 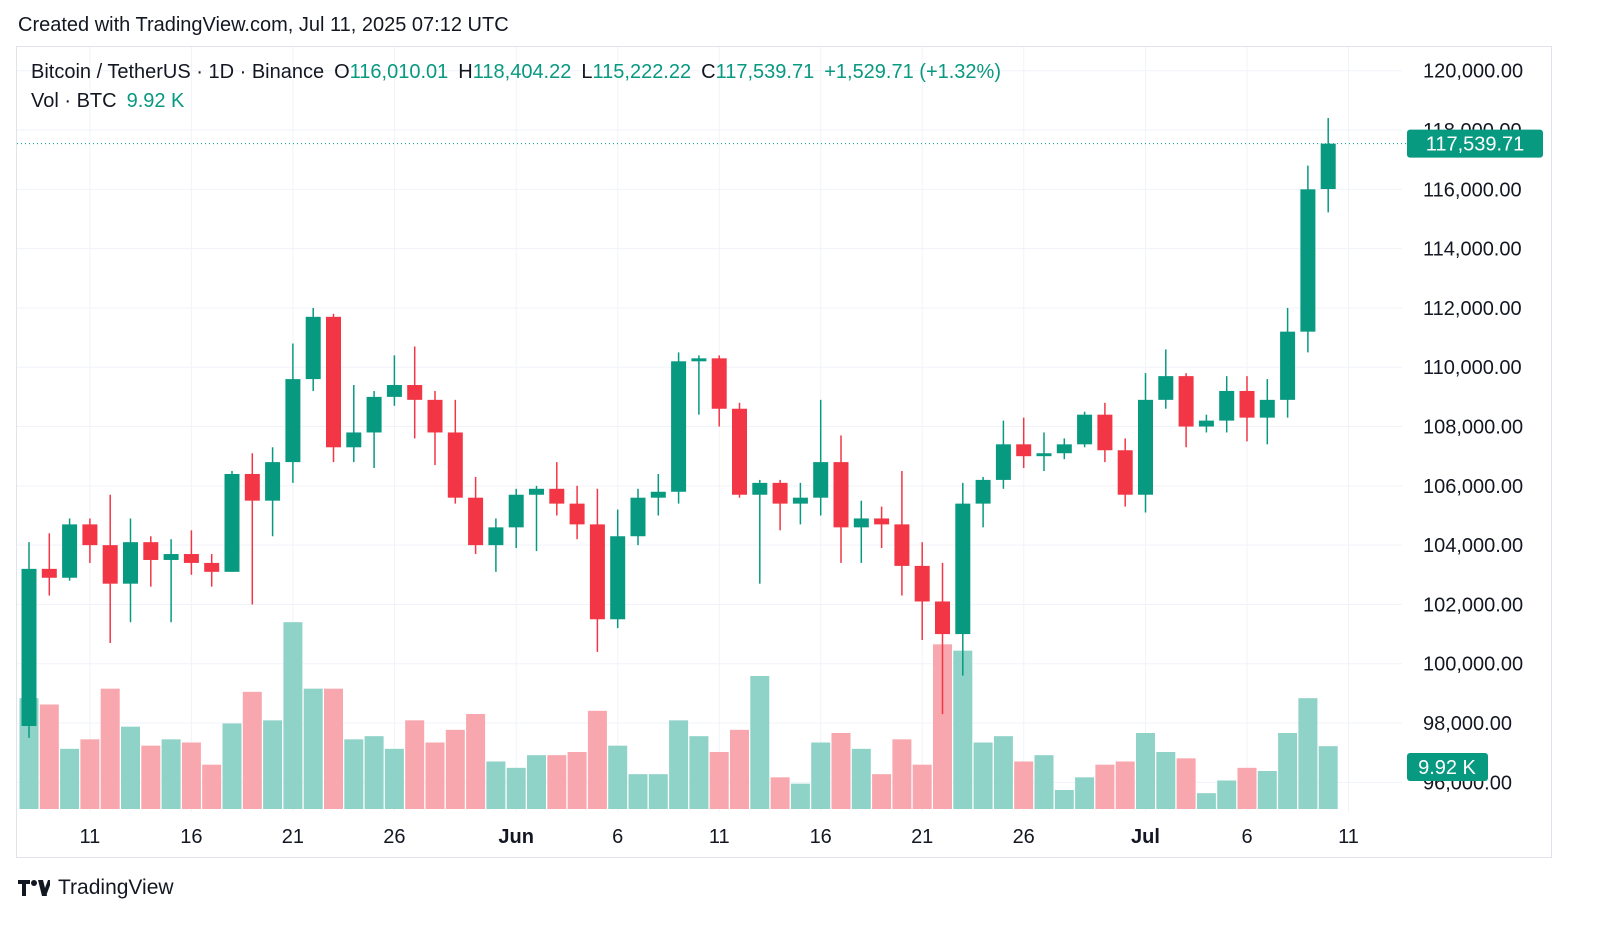 I want to click on x-tick-label: 26, so click(x=1024, y=837).